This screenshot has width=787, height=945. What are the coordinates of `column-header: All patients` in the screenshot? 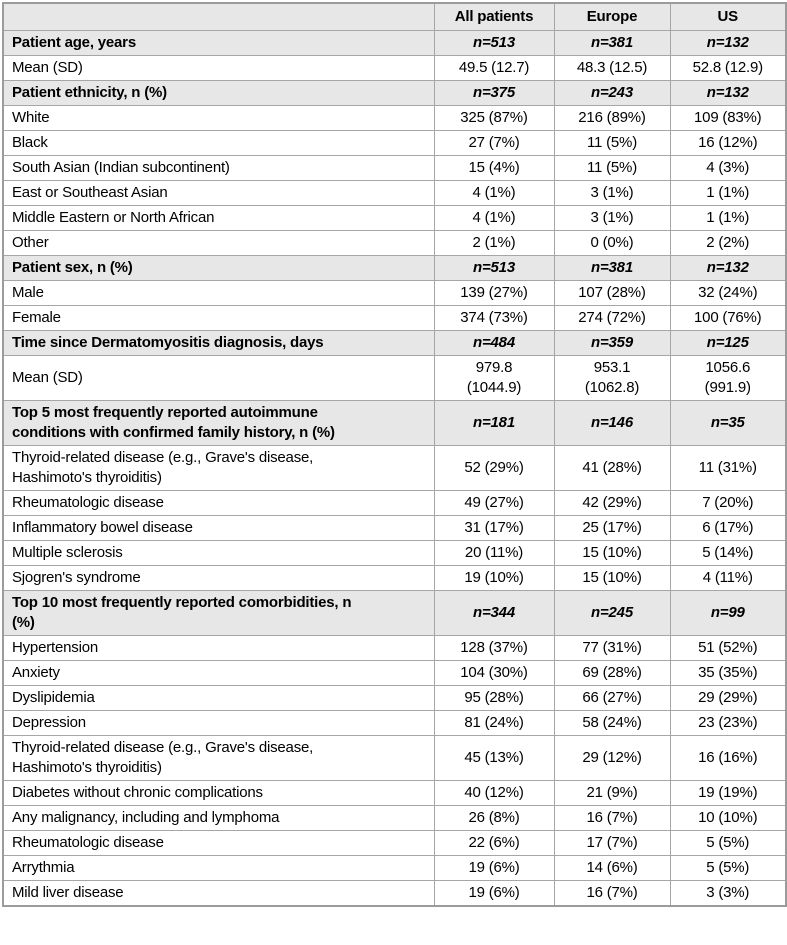 It's located at (494, 16).